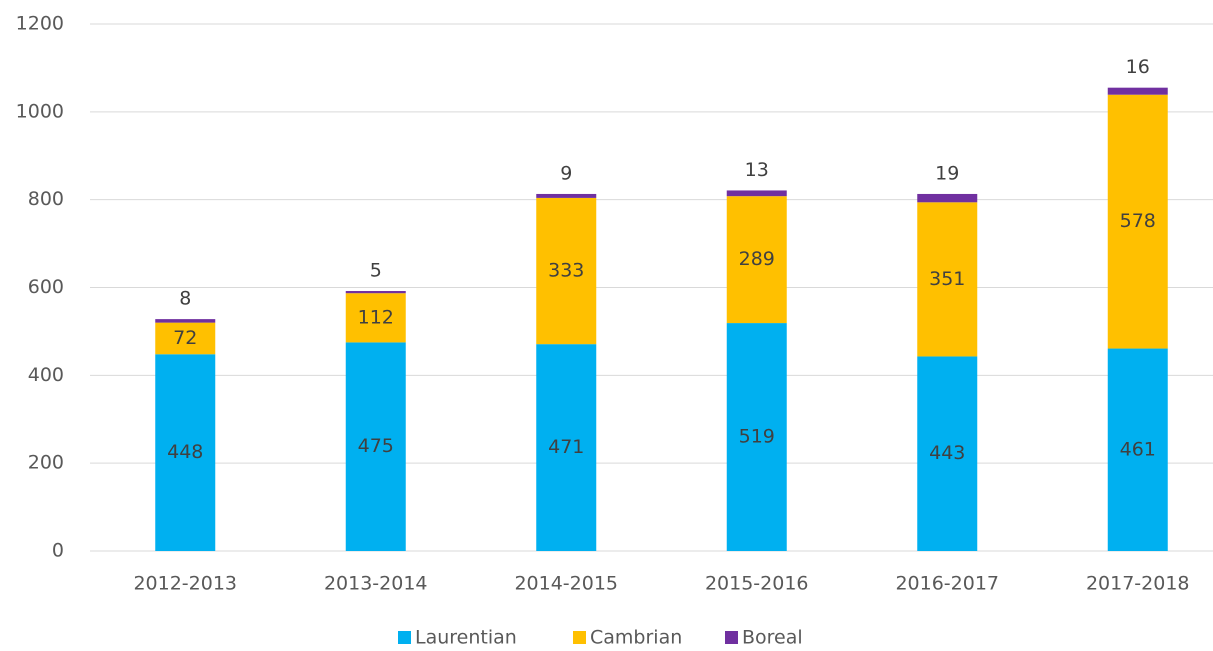  What do you see at coordinates (1138, 67) in the screenshot?
I see `data-label: 16` at bounding box center [1138, 67].